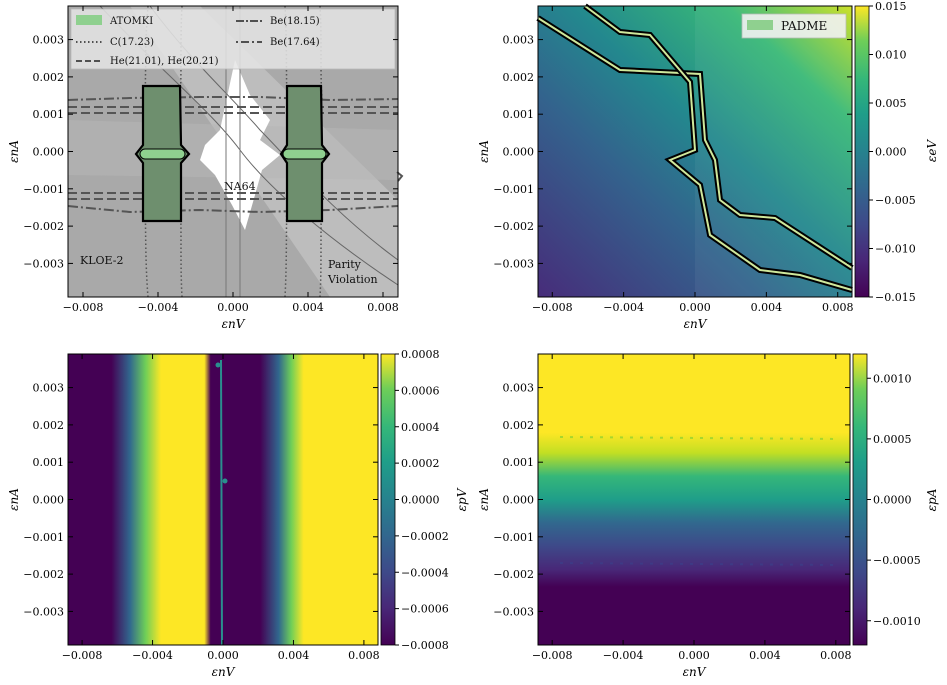 The width and height of the screenshot is (947, 685). What do you see at coordinates (420, 427) in the screenshot?
I see `colorbar-tick-label: 0.0004` at bounding box center [420, 427].